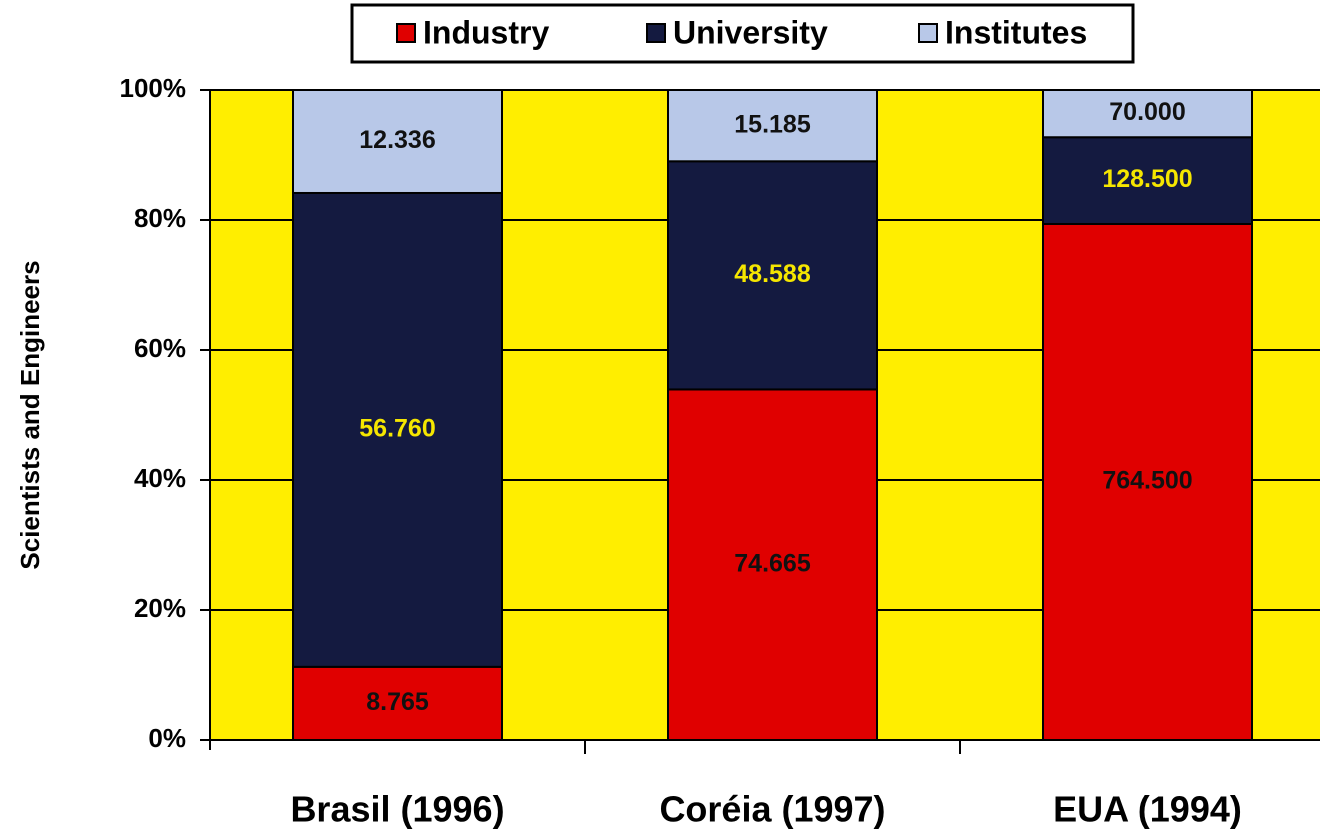 This screenshot has height=837, width=1320. I want to click on y-tick-label: 60%, so click(160, 348).